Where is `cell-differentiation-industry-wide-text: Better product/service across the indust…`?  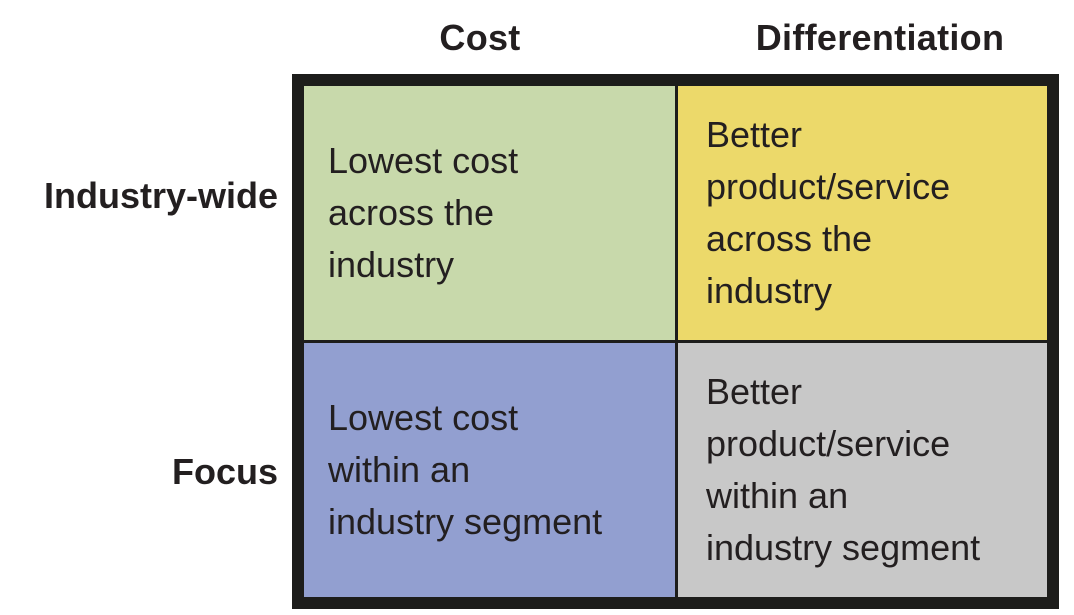
cell-differentiation-industry-wide-text: Better product/service across the indust… is located at coordinates (828, 212).